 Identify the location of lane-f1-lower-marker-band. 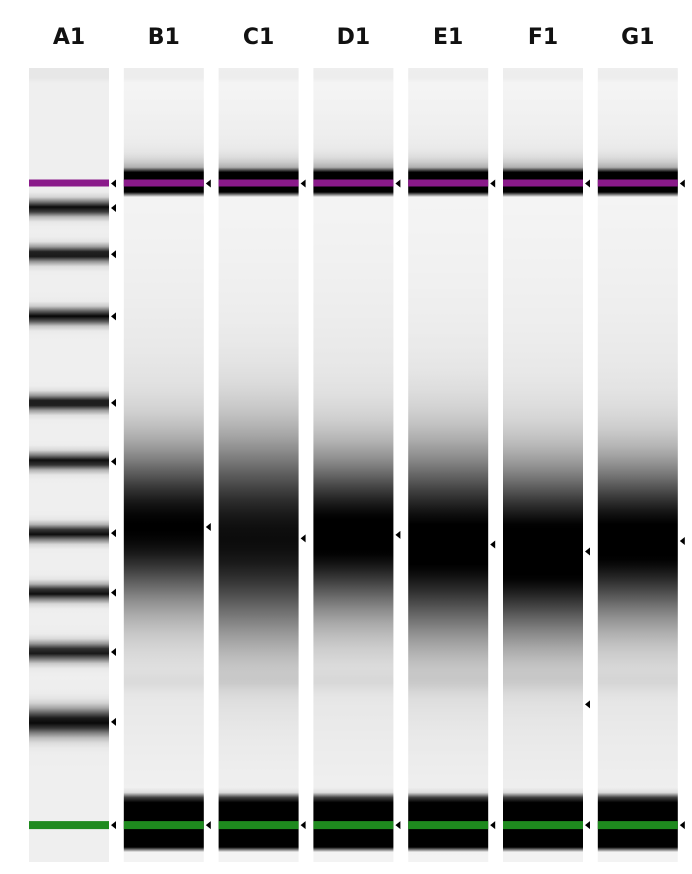
(543, 825).